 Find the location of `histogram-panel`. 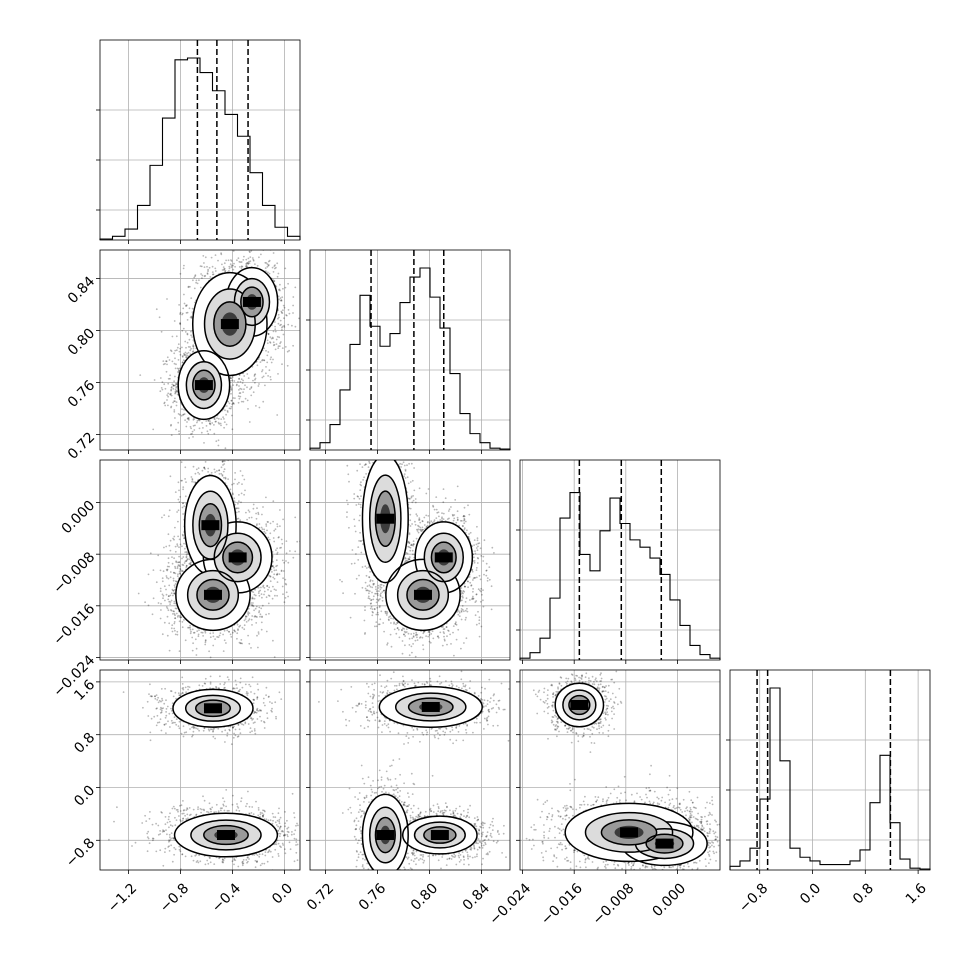

histogram-panel is located at coordinates (198, 141).